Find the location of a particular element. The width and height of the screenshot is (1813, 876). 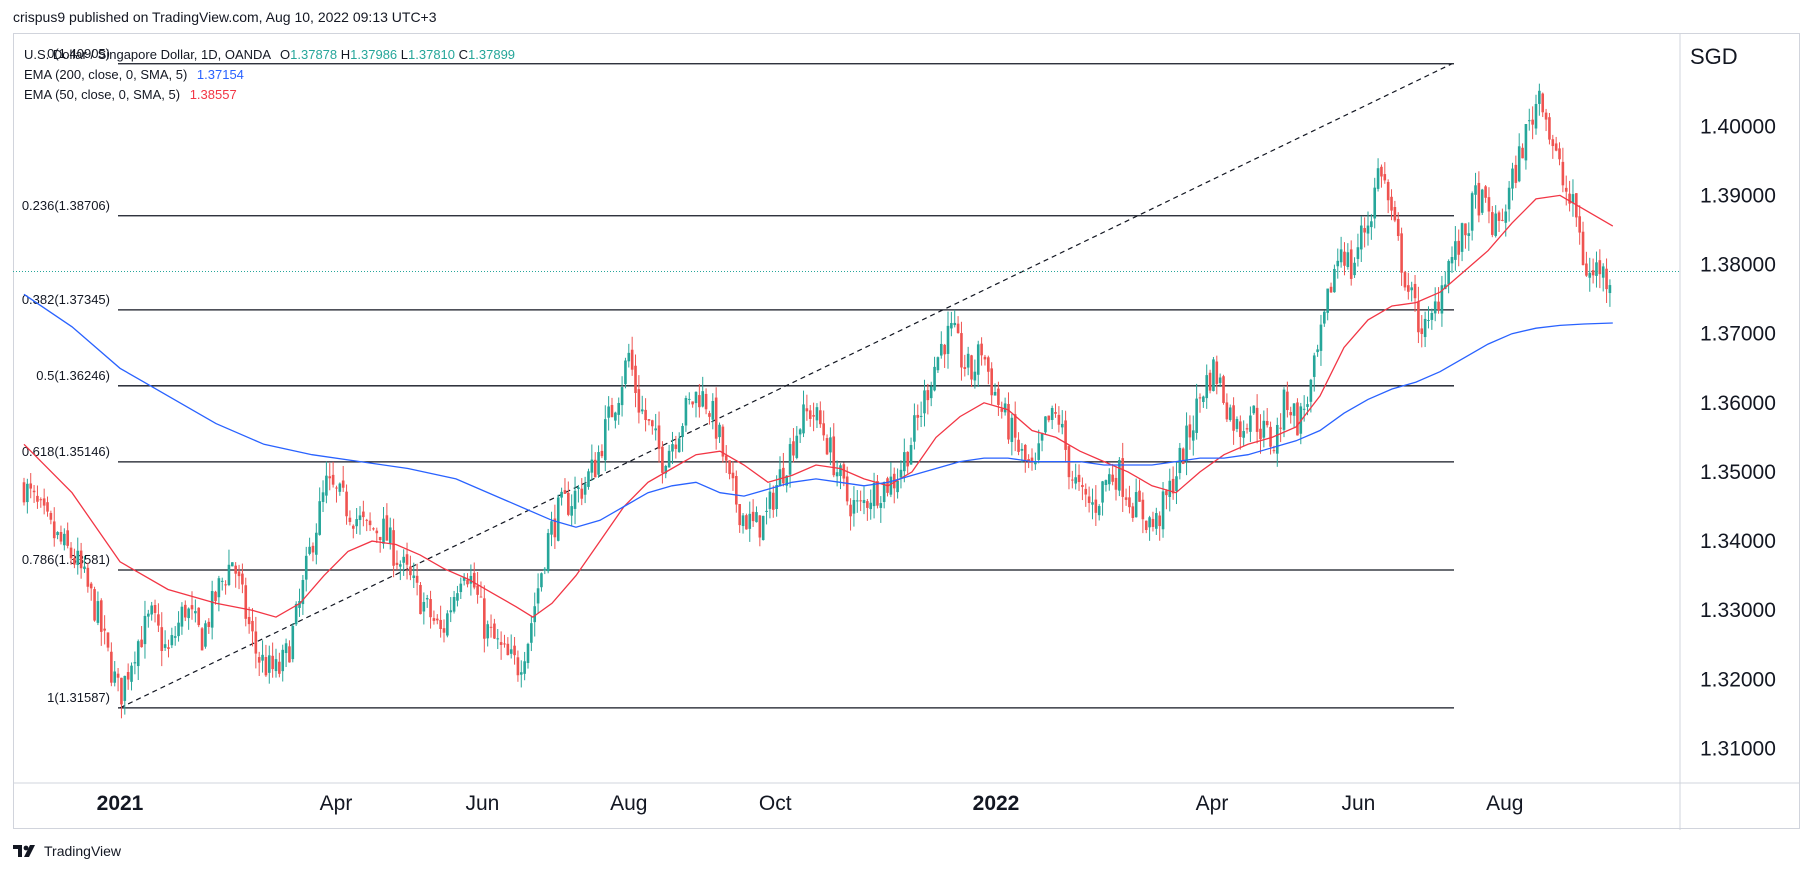

price-tick-label: 1.33000 is located at coordinates (1738, 610).